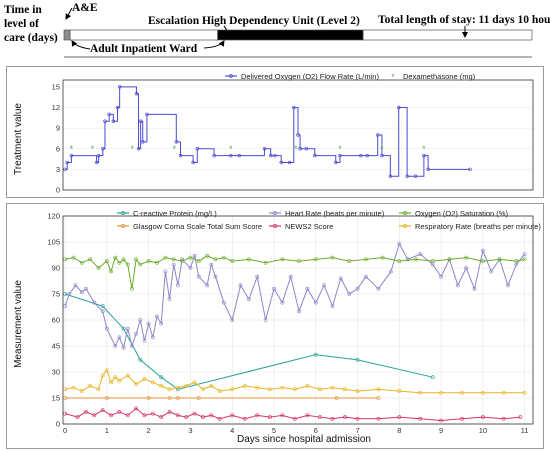  What do you see at coordinates (69, 13) in the screenshot?
I see `arrow-ae` at bounding box center [69, 13].